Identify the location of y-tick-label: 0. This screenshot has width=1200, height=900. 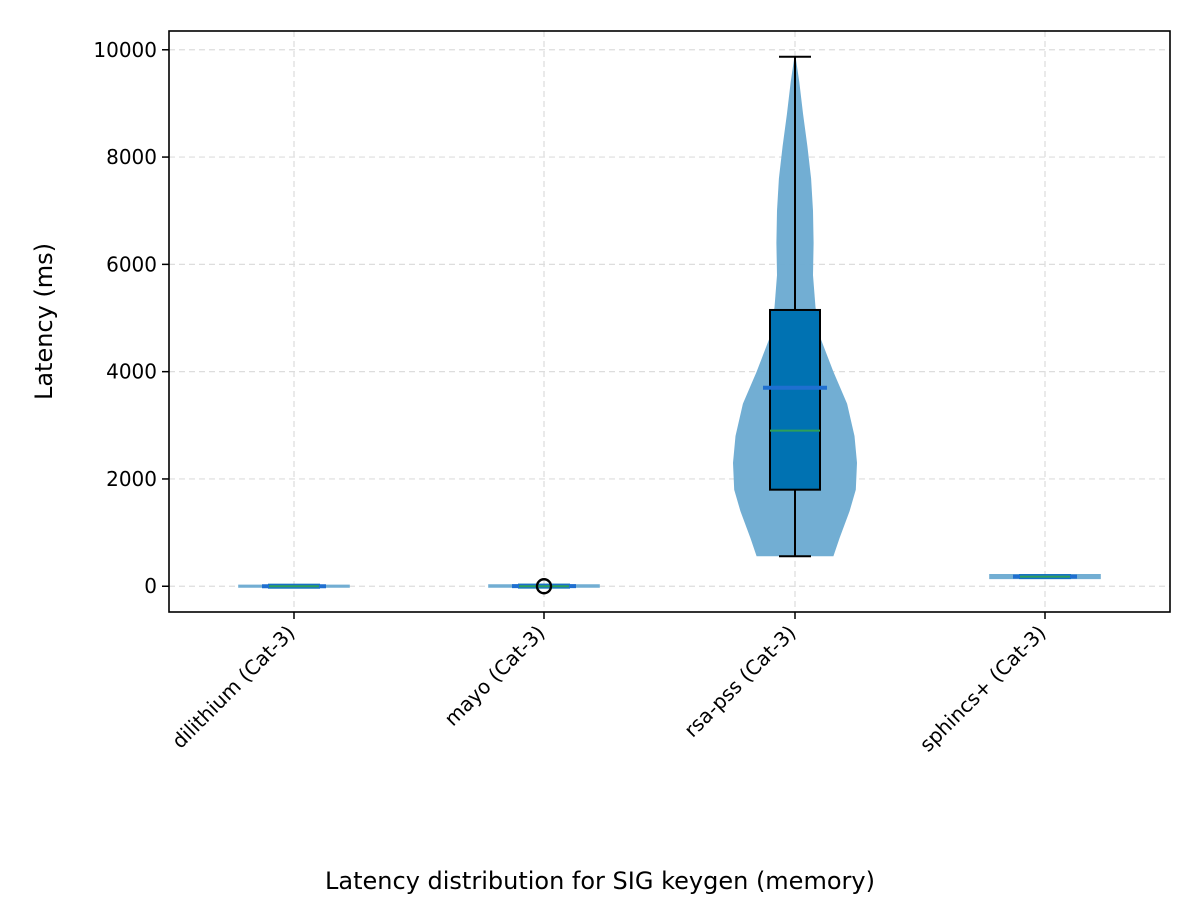
(150, 586).